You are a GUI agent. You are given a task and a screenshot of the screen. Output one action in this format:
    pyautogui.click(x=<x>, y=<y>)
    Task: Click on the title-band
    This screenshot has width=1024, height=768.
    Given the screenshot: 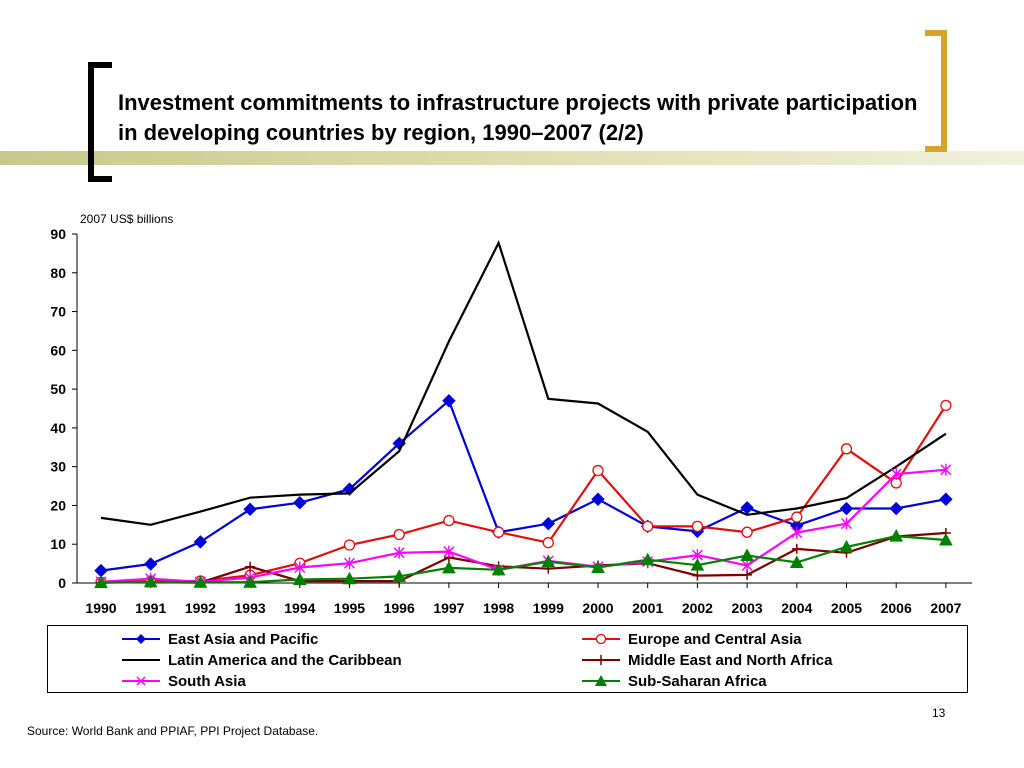 What is the action you would take?
    pyautogui.click(x=512, y=158)
    